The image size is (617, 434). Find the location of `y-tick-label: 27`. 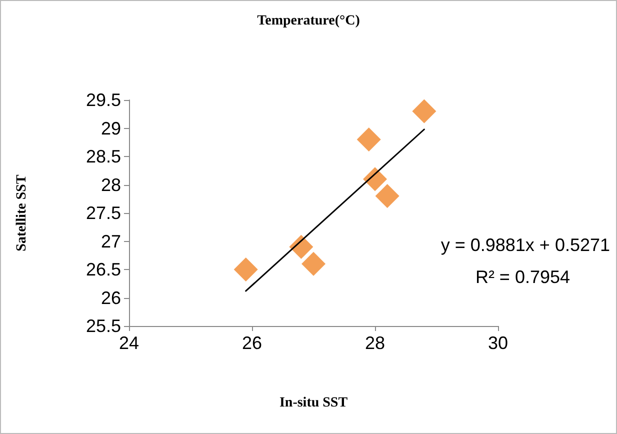

y-tick-label: 27 is located at coordinates (110, 241).